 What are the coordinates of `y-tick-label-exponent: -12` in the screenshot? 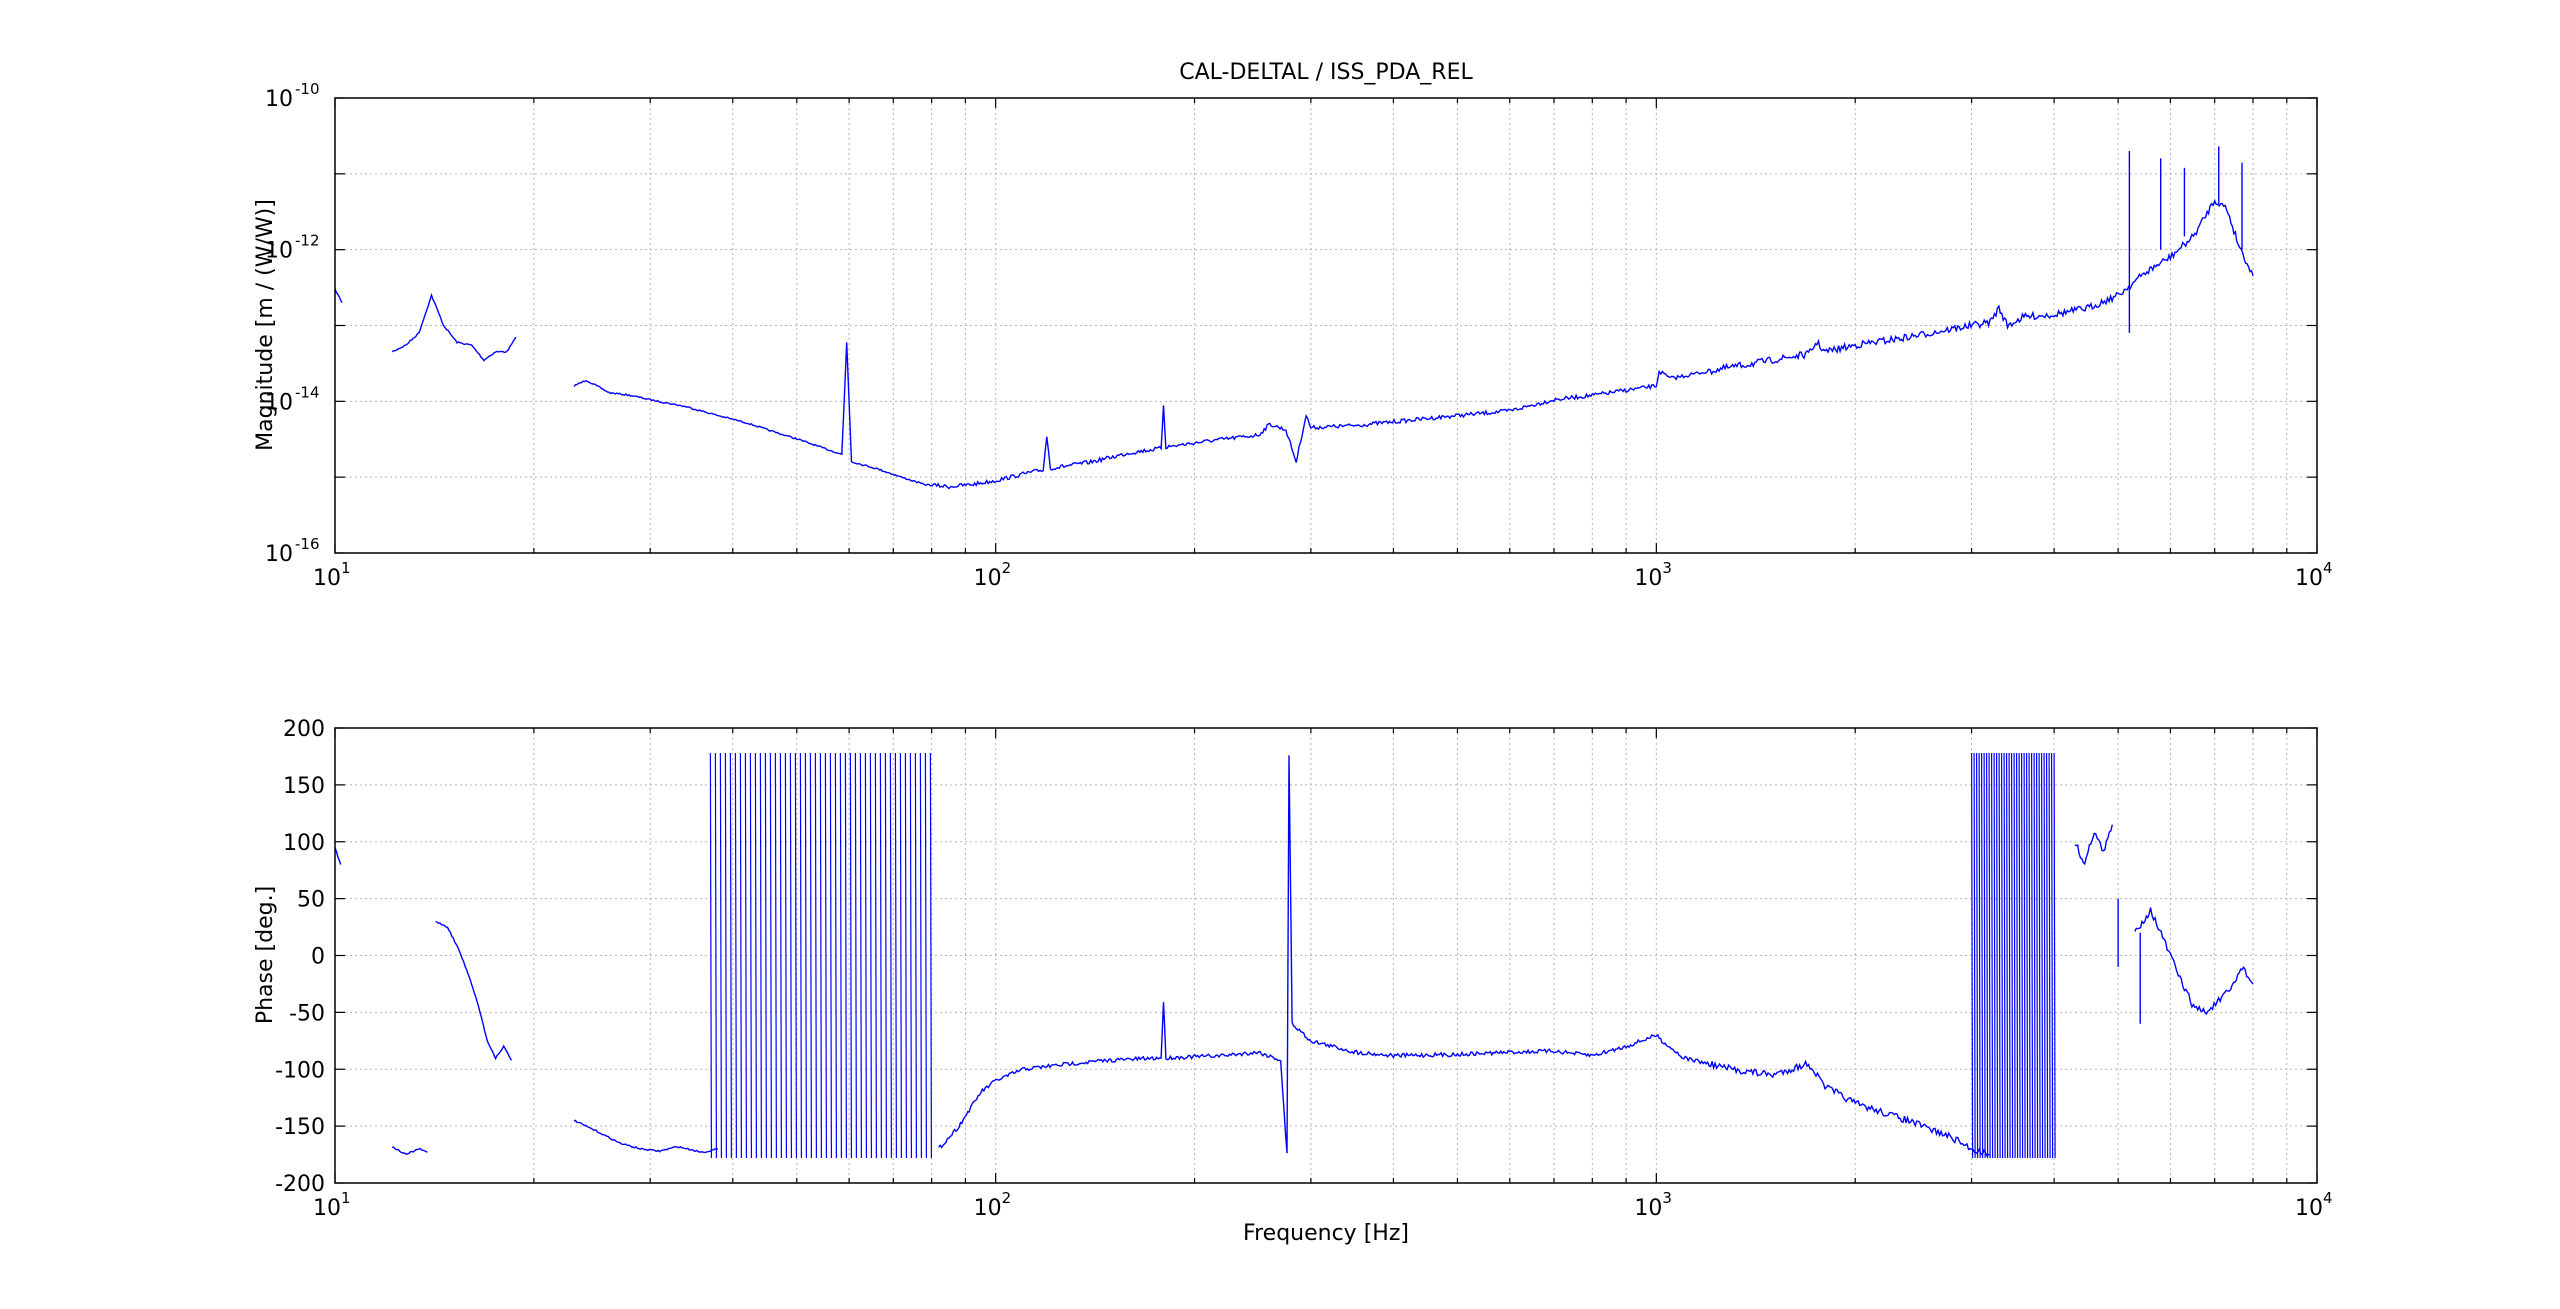 It's located at (307, 241).